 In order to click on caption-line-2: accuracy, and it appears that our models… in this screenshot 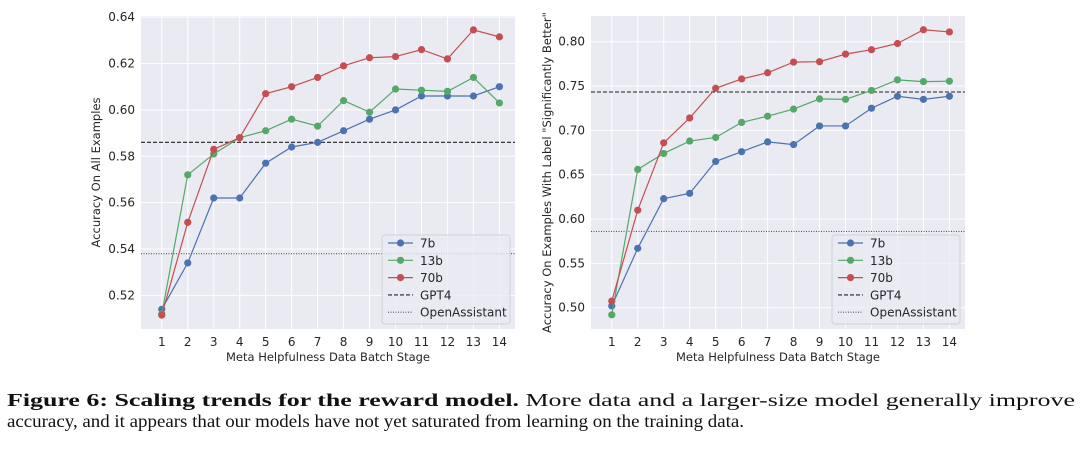, I will do `click(375, 421)`.